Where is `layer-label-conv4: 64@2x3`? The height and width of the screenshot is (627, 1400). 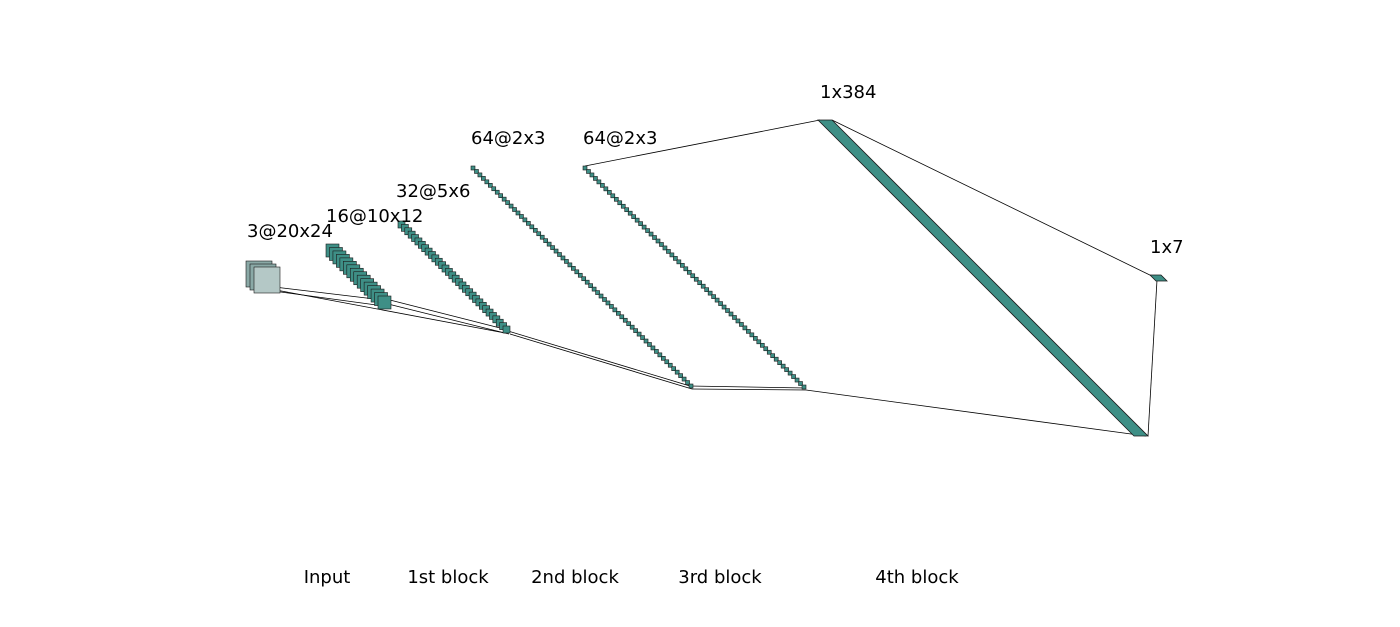 layer-label-conv4: 64@2x3 is located at coordinates (620, 138).